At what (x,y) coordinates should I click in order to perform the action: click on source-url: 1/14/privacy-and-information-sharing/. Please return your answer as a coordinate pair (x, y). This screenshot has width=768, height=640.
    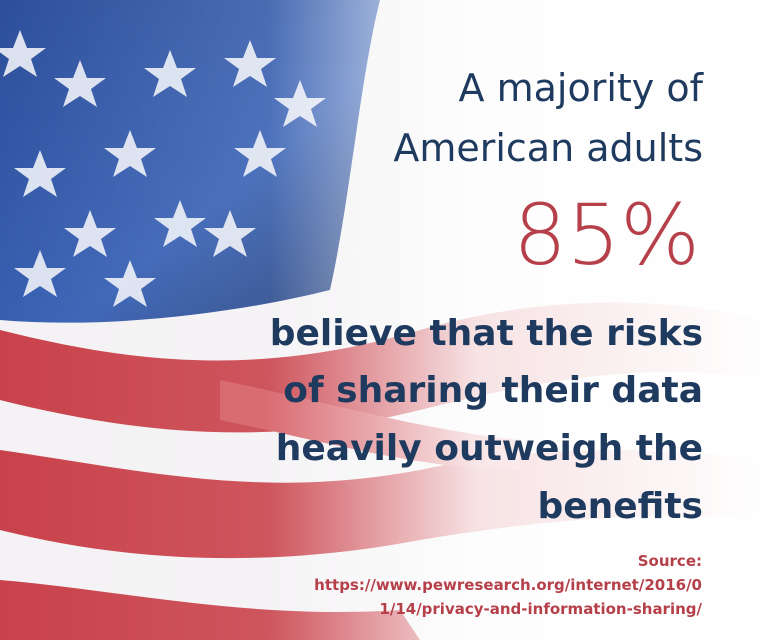
    Looking at the image, I should click on (540, 609).